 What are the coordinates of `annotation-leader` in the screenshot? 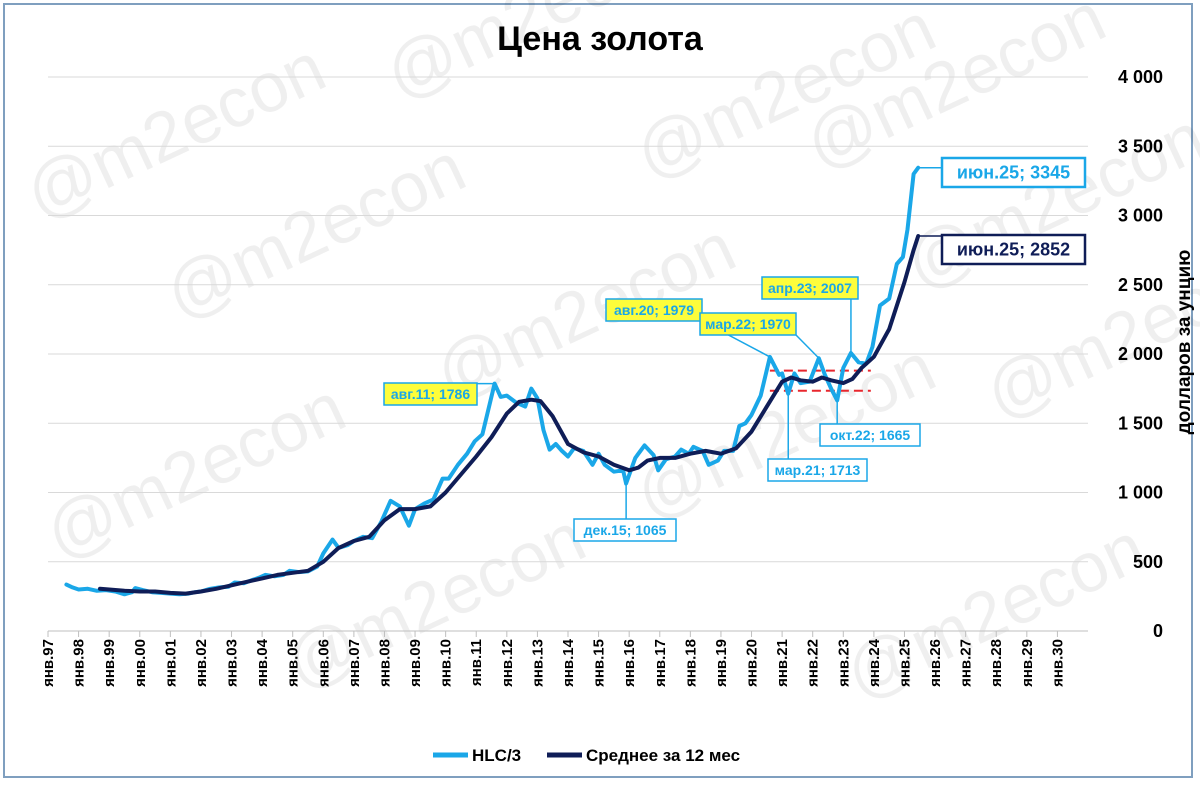 It's located at (807, 346).